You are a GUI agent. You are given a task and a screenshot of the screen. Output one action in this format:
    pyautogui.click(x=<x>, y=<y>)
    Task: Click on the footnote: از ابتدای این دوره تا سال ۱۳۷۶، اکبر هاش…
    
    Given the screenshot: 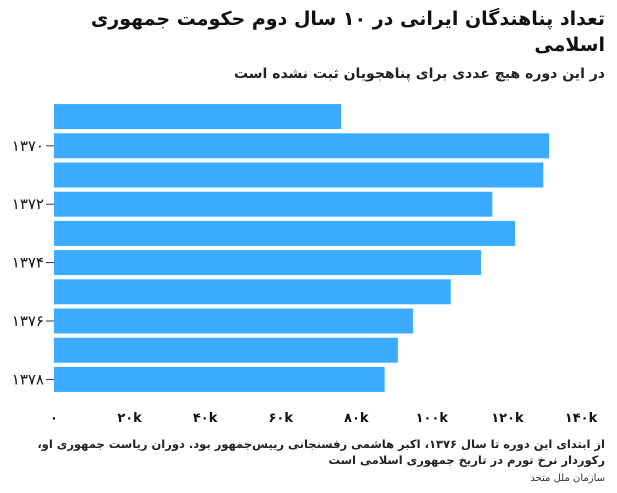 What is the action you would take?
    pyautogui.click(x=321, y=452)
    